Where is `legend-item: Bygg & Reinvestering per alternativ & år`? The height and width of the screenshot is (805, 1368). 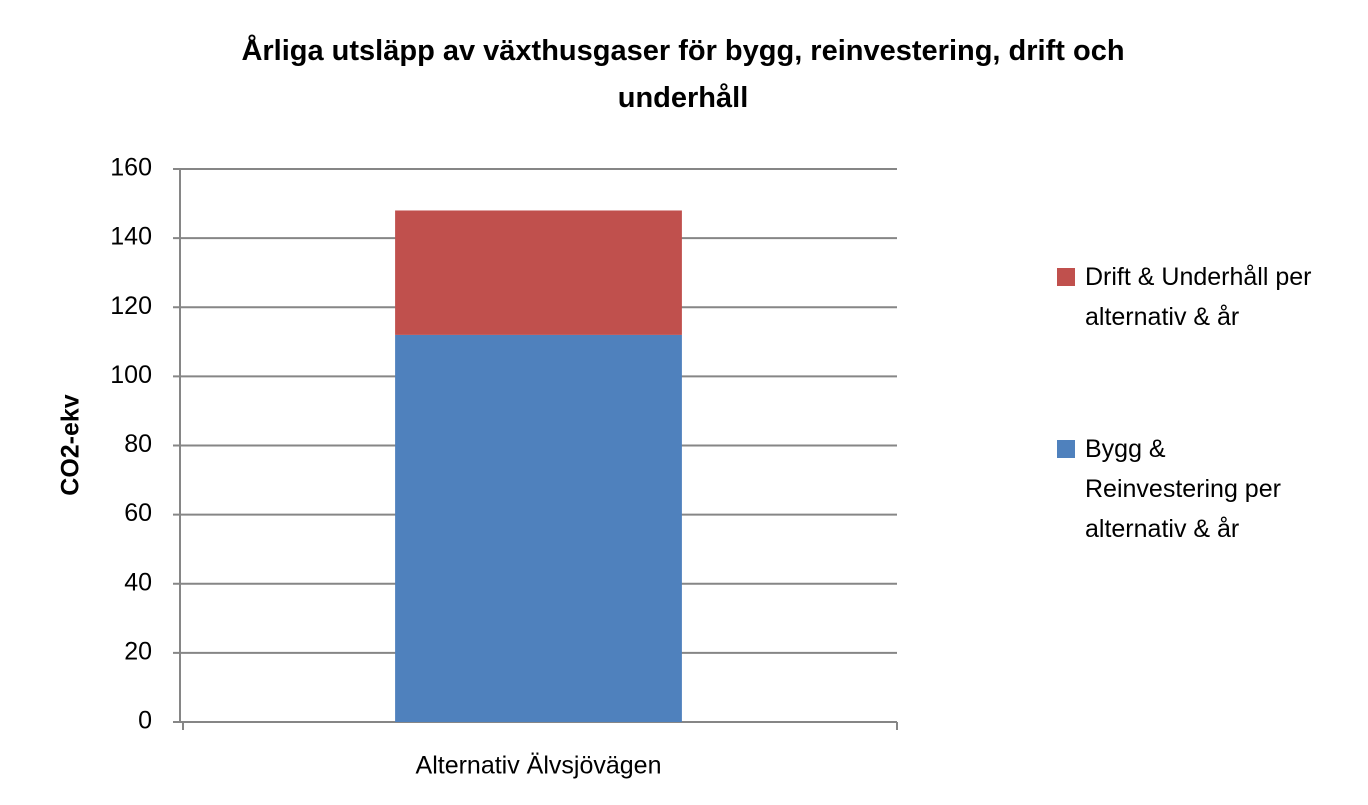
legend-item: Bygg & Reinvestering per alternativ & år is located at coordinates (1191, 489).